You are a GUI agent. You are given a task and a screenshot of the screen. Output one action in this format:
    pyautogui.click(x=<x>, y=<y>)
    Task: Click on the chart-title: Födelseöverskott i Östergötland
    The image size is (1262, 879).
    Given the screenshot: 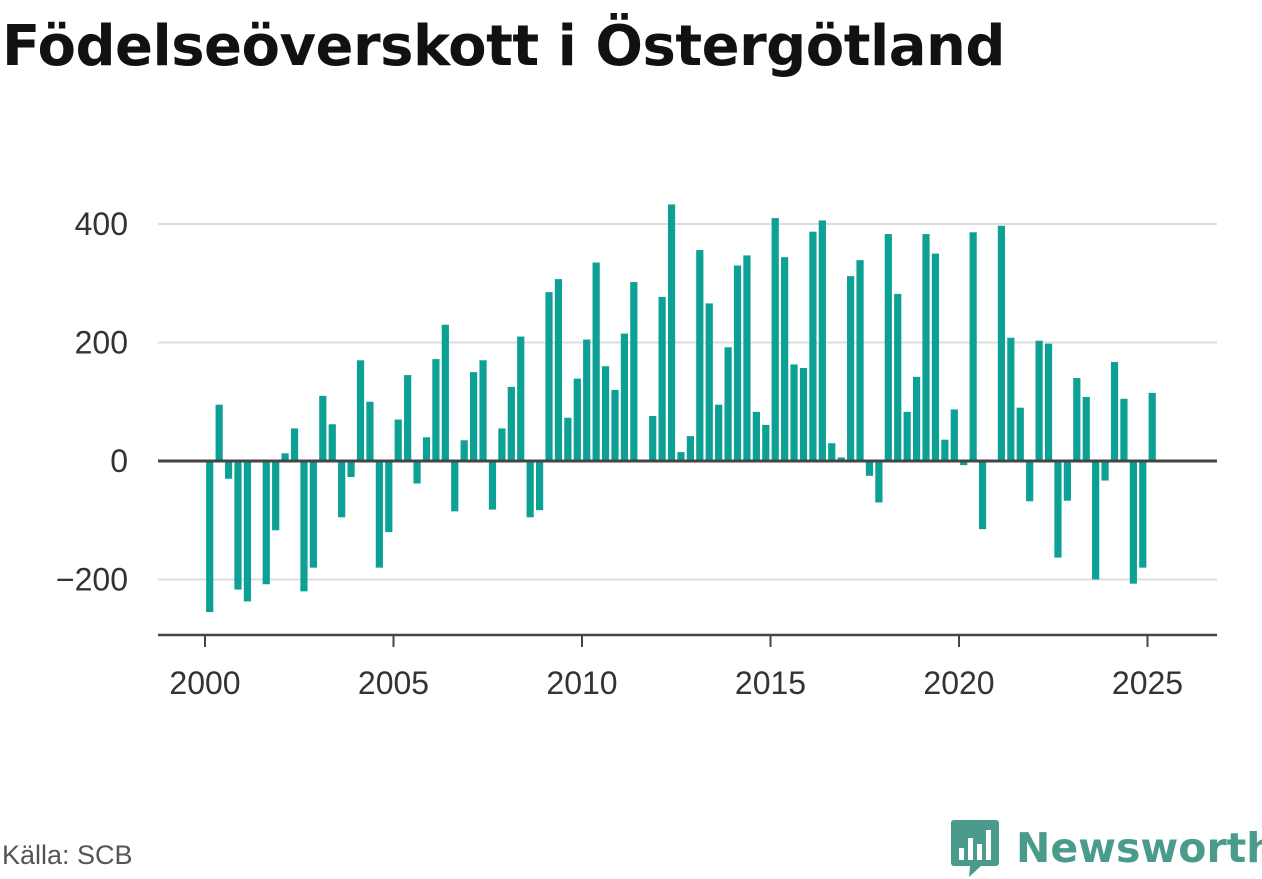 What is the action you would take?
    pyautogui.click(x=503, y=46)
    